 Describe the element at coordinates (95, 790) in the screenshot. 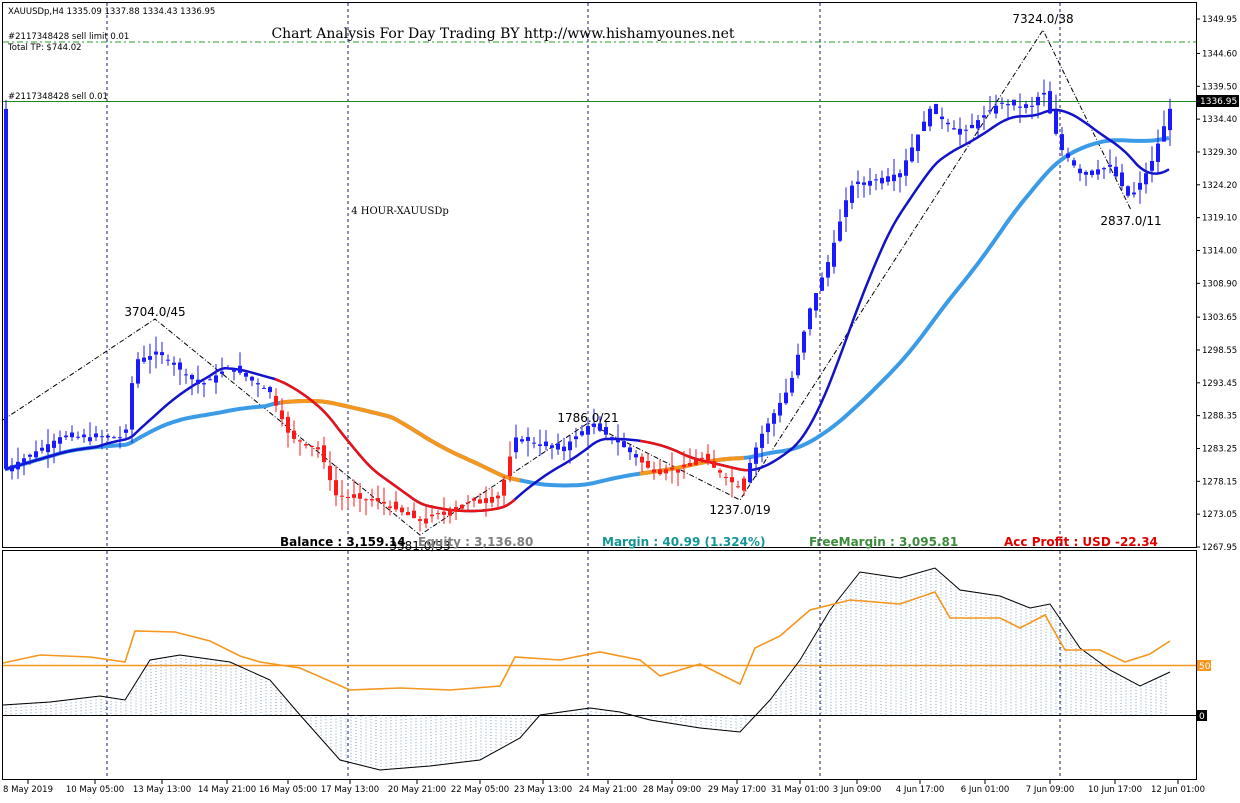

I see `time-tick-label: 10 May 05:00` at that location.